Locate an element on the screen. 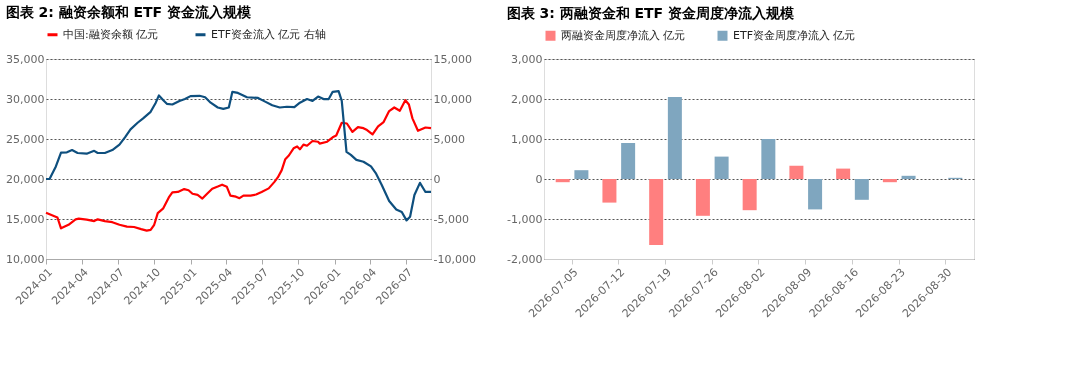 This screenshot has height=387, width=1080. y-tick-label: 3,000 is located at coordinates (527, 59).